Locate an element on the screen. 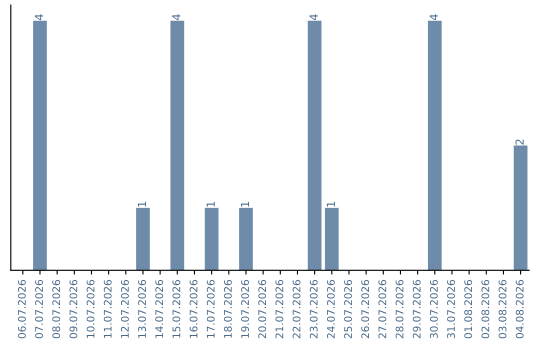 This screenshot has height=340, width=540. x-tick-label: 20.07.2026 is located at coordinates (262, 309).